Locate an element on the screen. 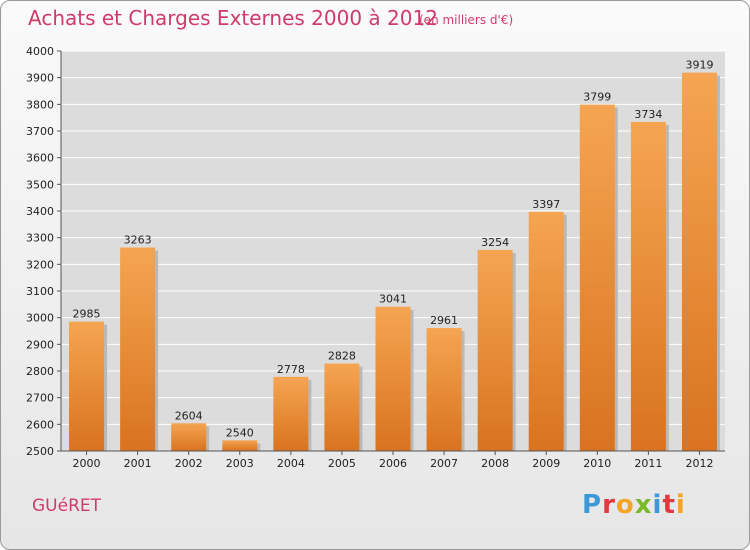 Image resolution: width=750 pixels, height=550 pixels. bar-value-label: 3397 is located at coordinates (546, 204).